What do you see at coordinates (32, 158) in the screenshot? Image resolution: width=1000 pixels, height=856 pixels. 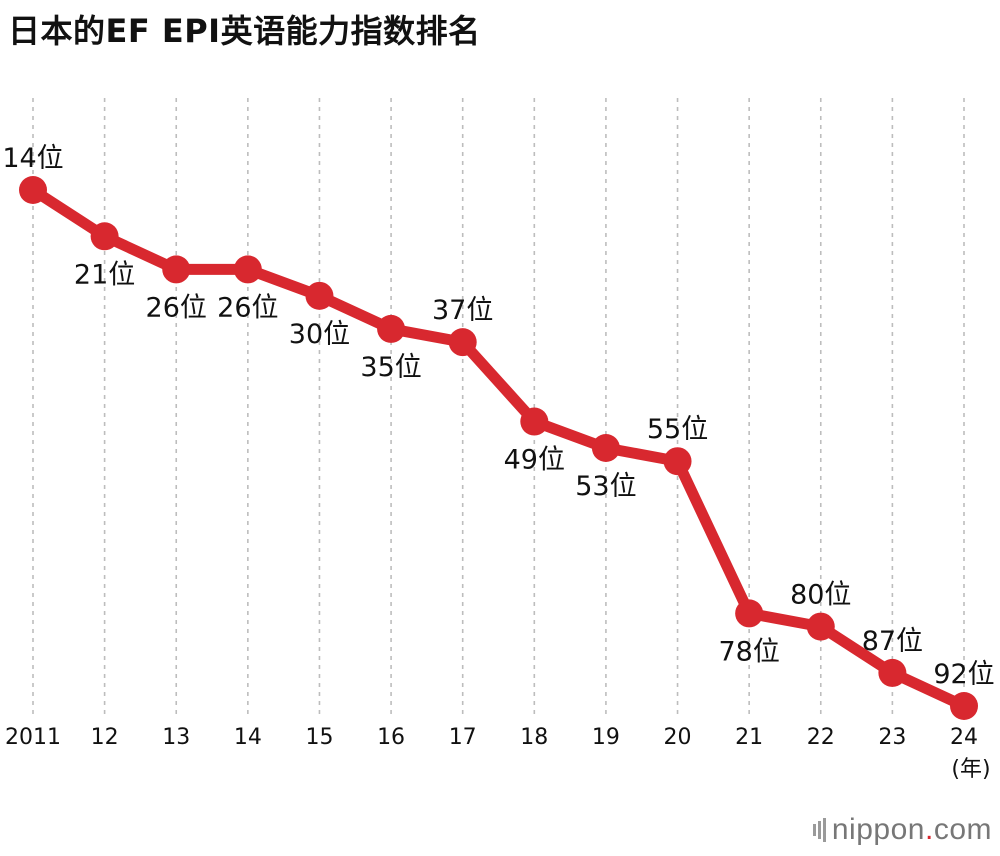 I see `data-label: 14位` at bounding box center [32, 158].